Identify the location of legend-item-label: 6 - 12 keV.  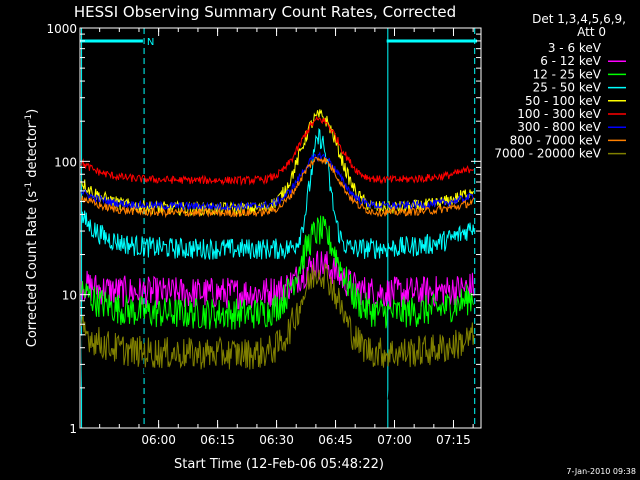
(571, 61).